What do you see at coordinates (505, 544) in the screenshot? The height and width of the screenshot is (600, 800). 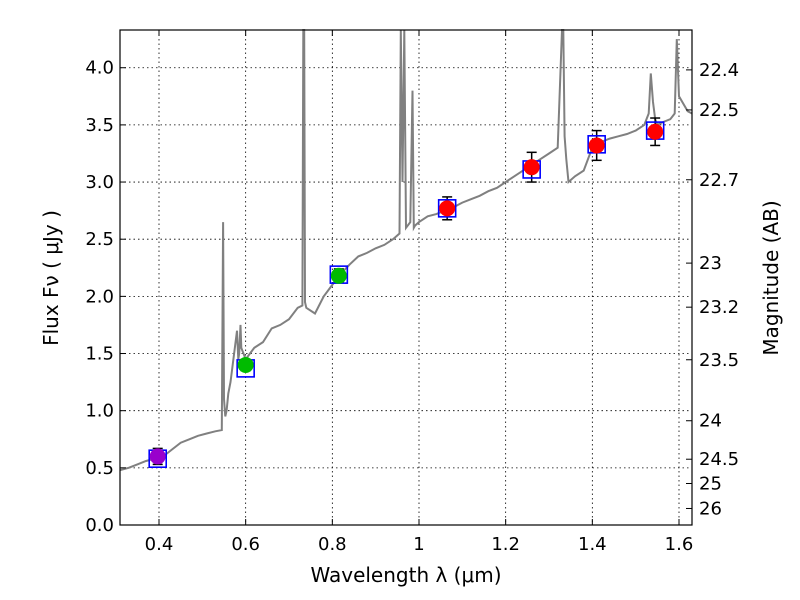 I see `x-tick-label: 1.2` at bounding box center [505, 544].